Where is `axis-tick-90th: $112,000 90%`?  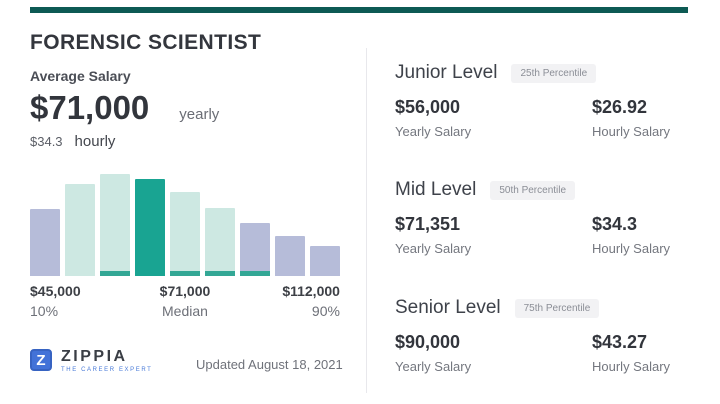
axis-tick-90th: $112,000 90% is located at coordinates (288, 301).